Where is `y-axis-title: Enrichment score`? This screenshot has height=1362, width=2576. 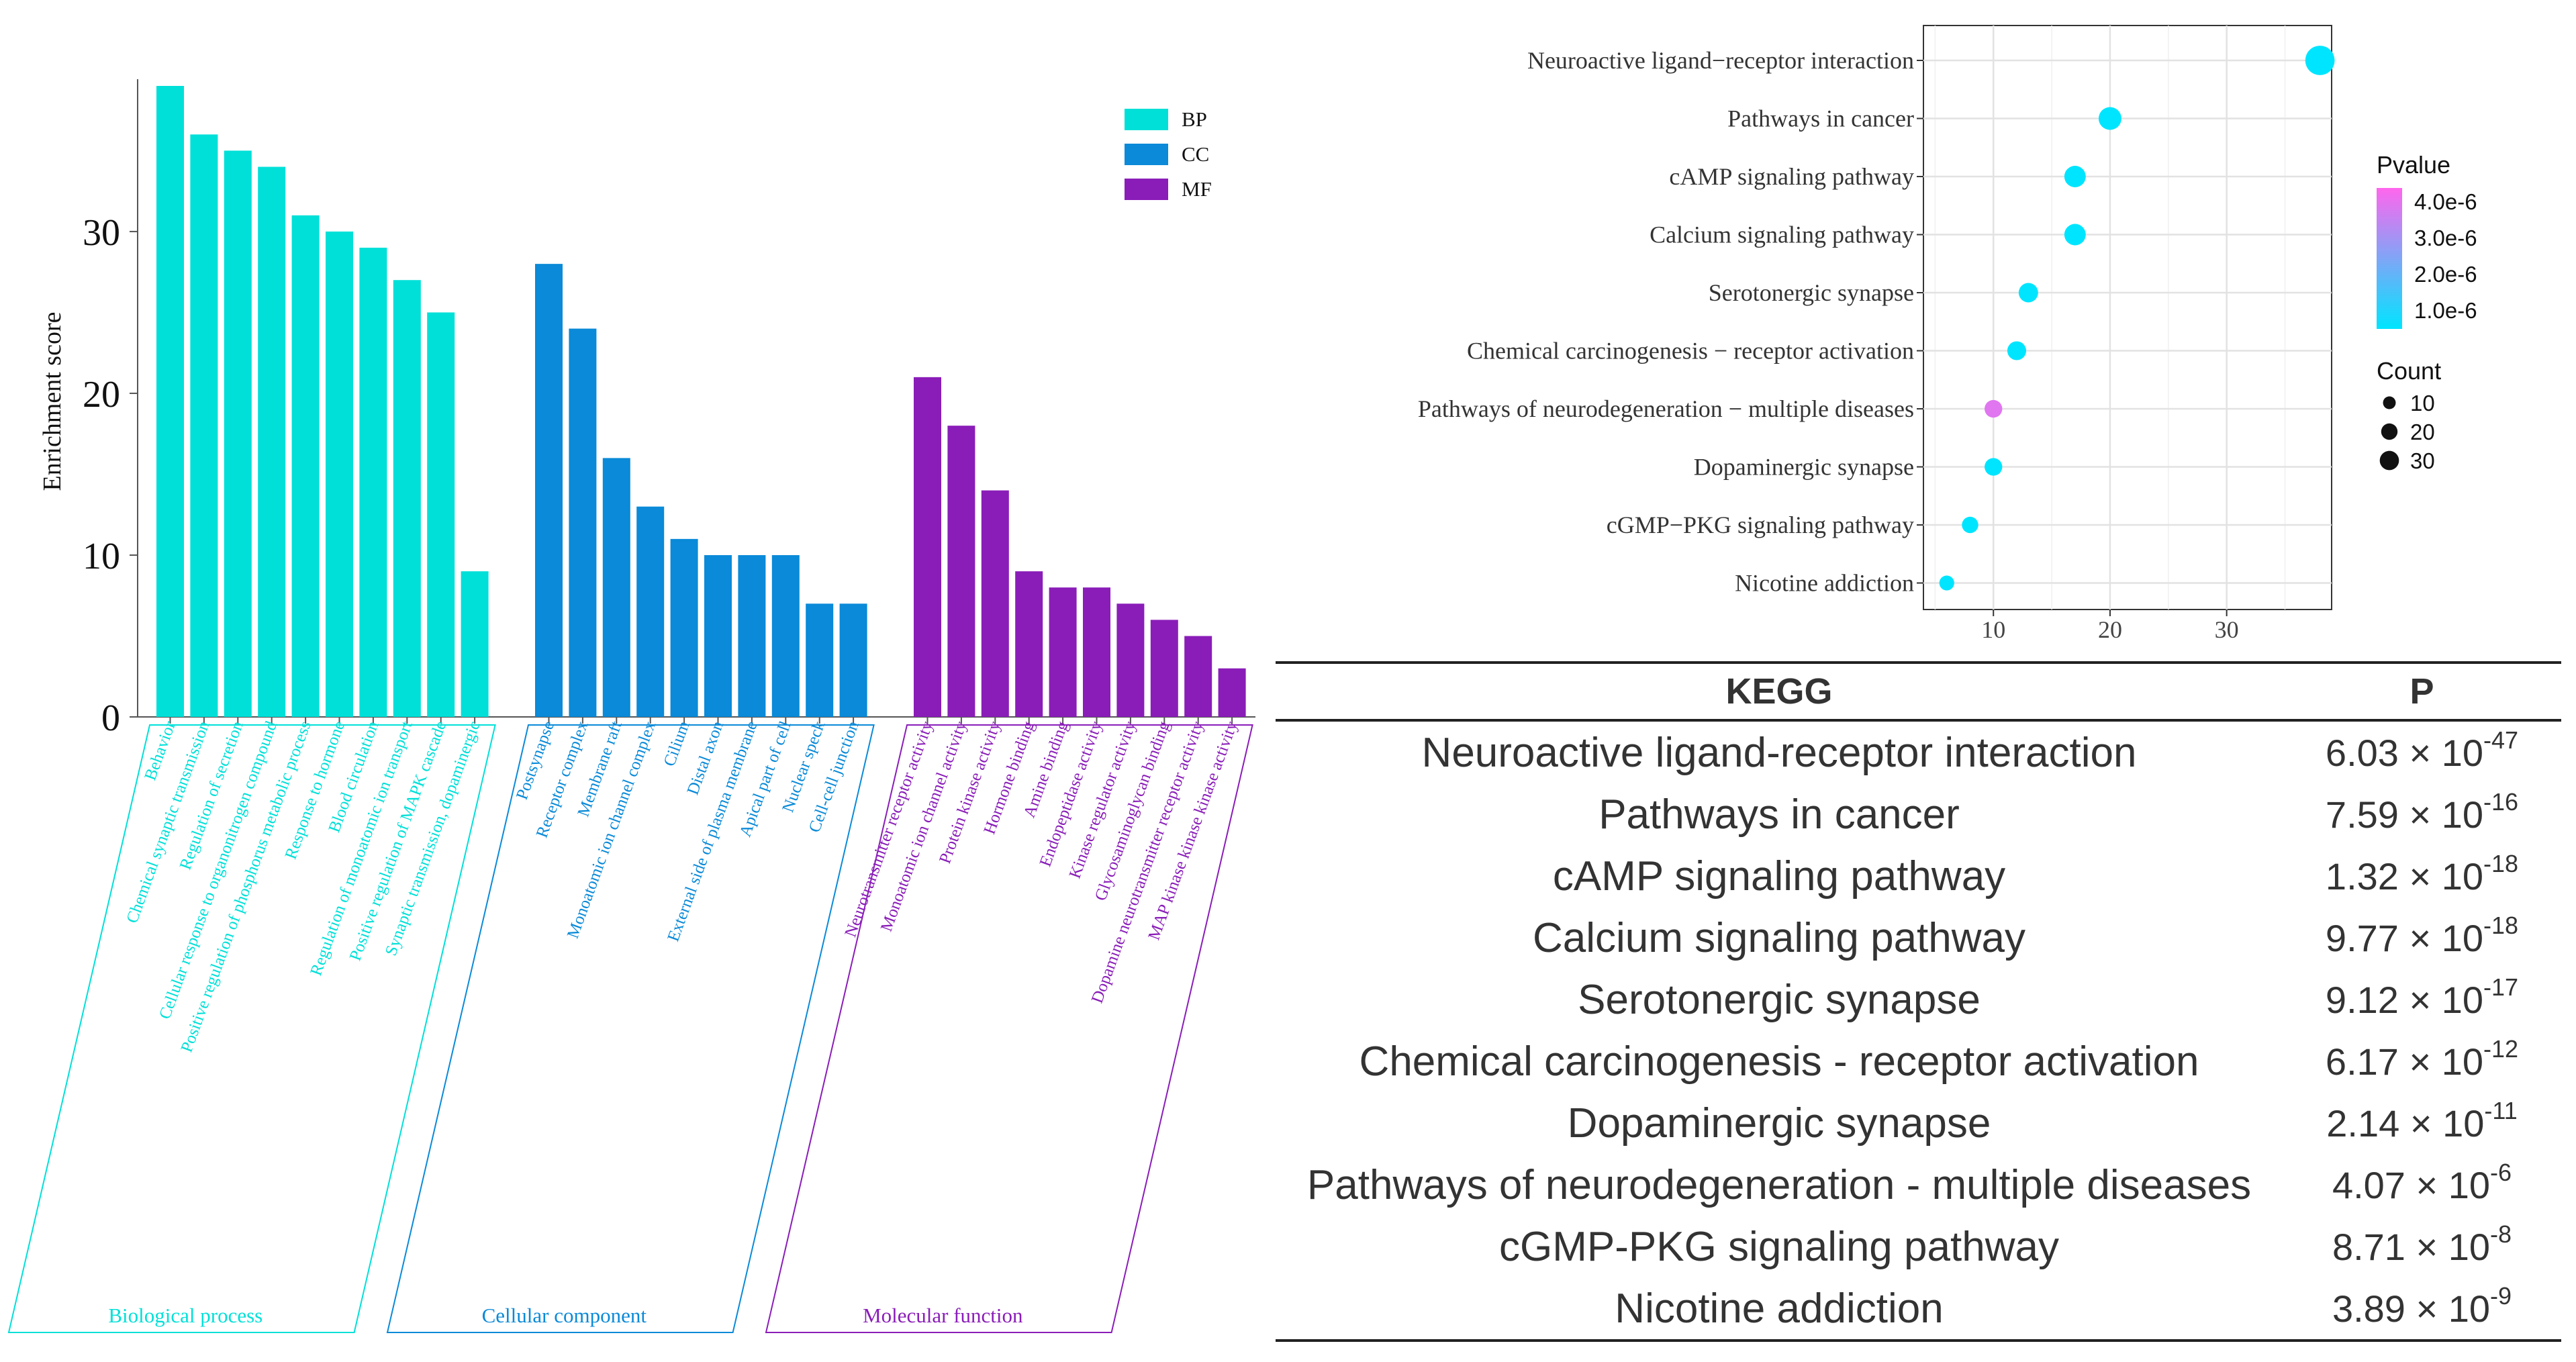
y-axis-title: Enrichment score is located at coordinates (52, 401).